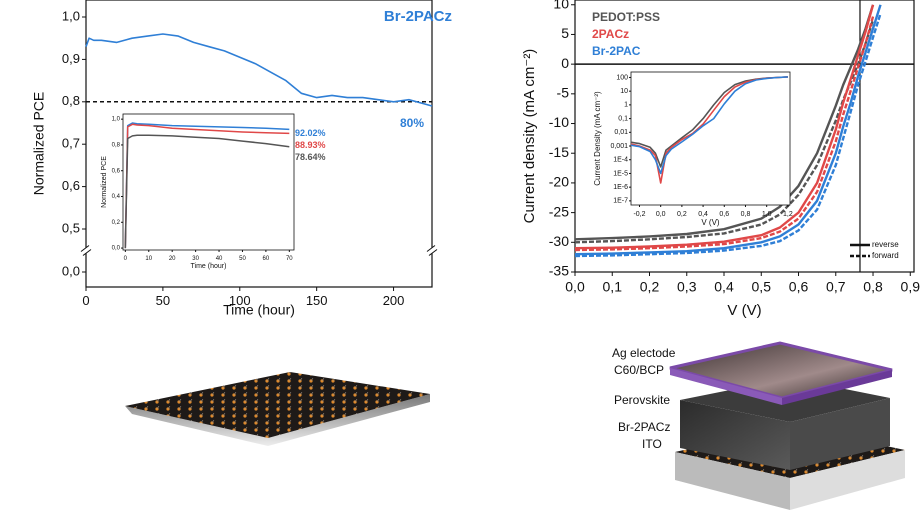  I want to click on x-tick-label: 0,1, so click(613, 286).